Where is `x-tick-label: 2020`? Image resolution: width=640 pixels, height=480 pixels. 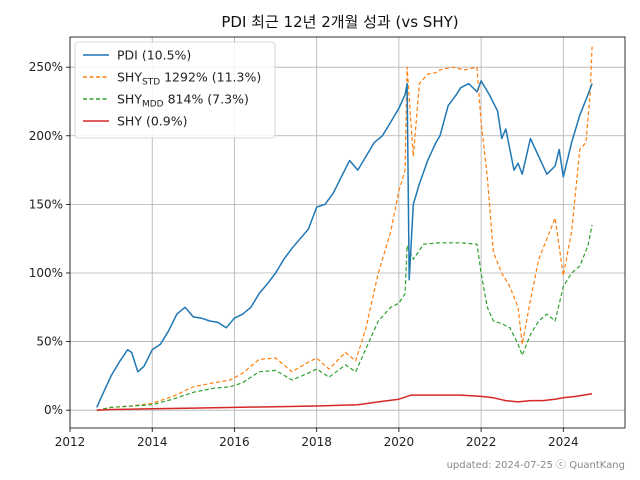 x-tick-label: 2020 is located at coordinates (399, 442).